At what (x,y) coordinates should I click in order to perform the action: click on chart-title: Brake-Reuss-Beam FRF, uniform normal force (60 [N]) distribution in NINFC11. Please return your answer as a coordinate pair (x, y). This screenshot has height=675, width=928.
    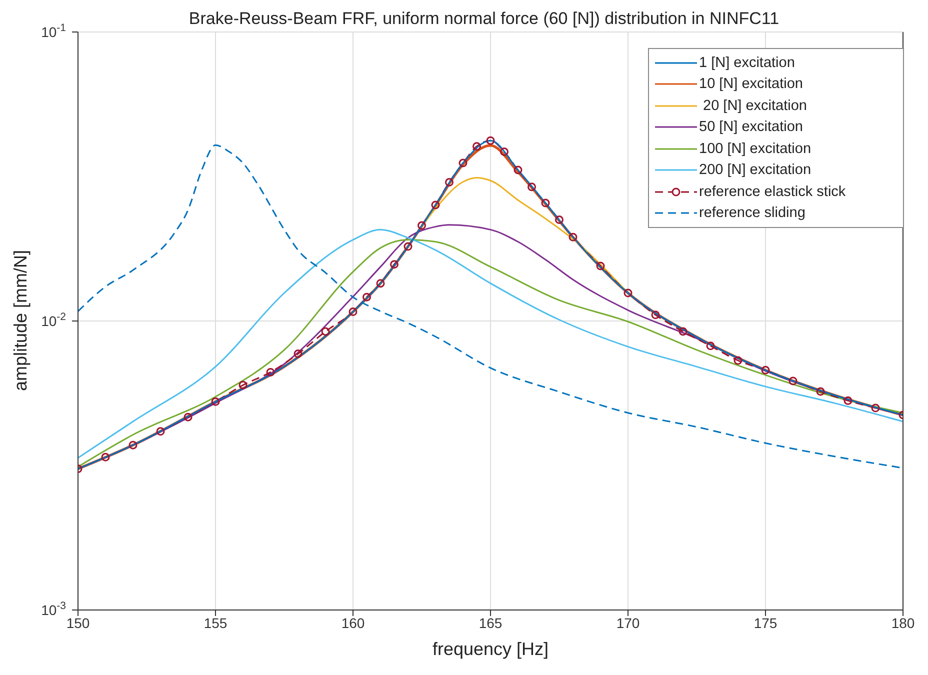
    Looking at the image, I should click on (484, 18).